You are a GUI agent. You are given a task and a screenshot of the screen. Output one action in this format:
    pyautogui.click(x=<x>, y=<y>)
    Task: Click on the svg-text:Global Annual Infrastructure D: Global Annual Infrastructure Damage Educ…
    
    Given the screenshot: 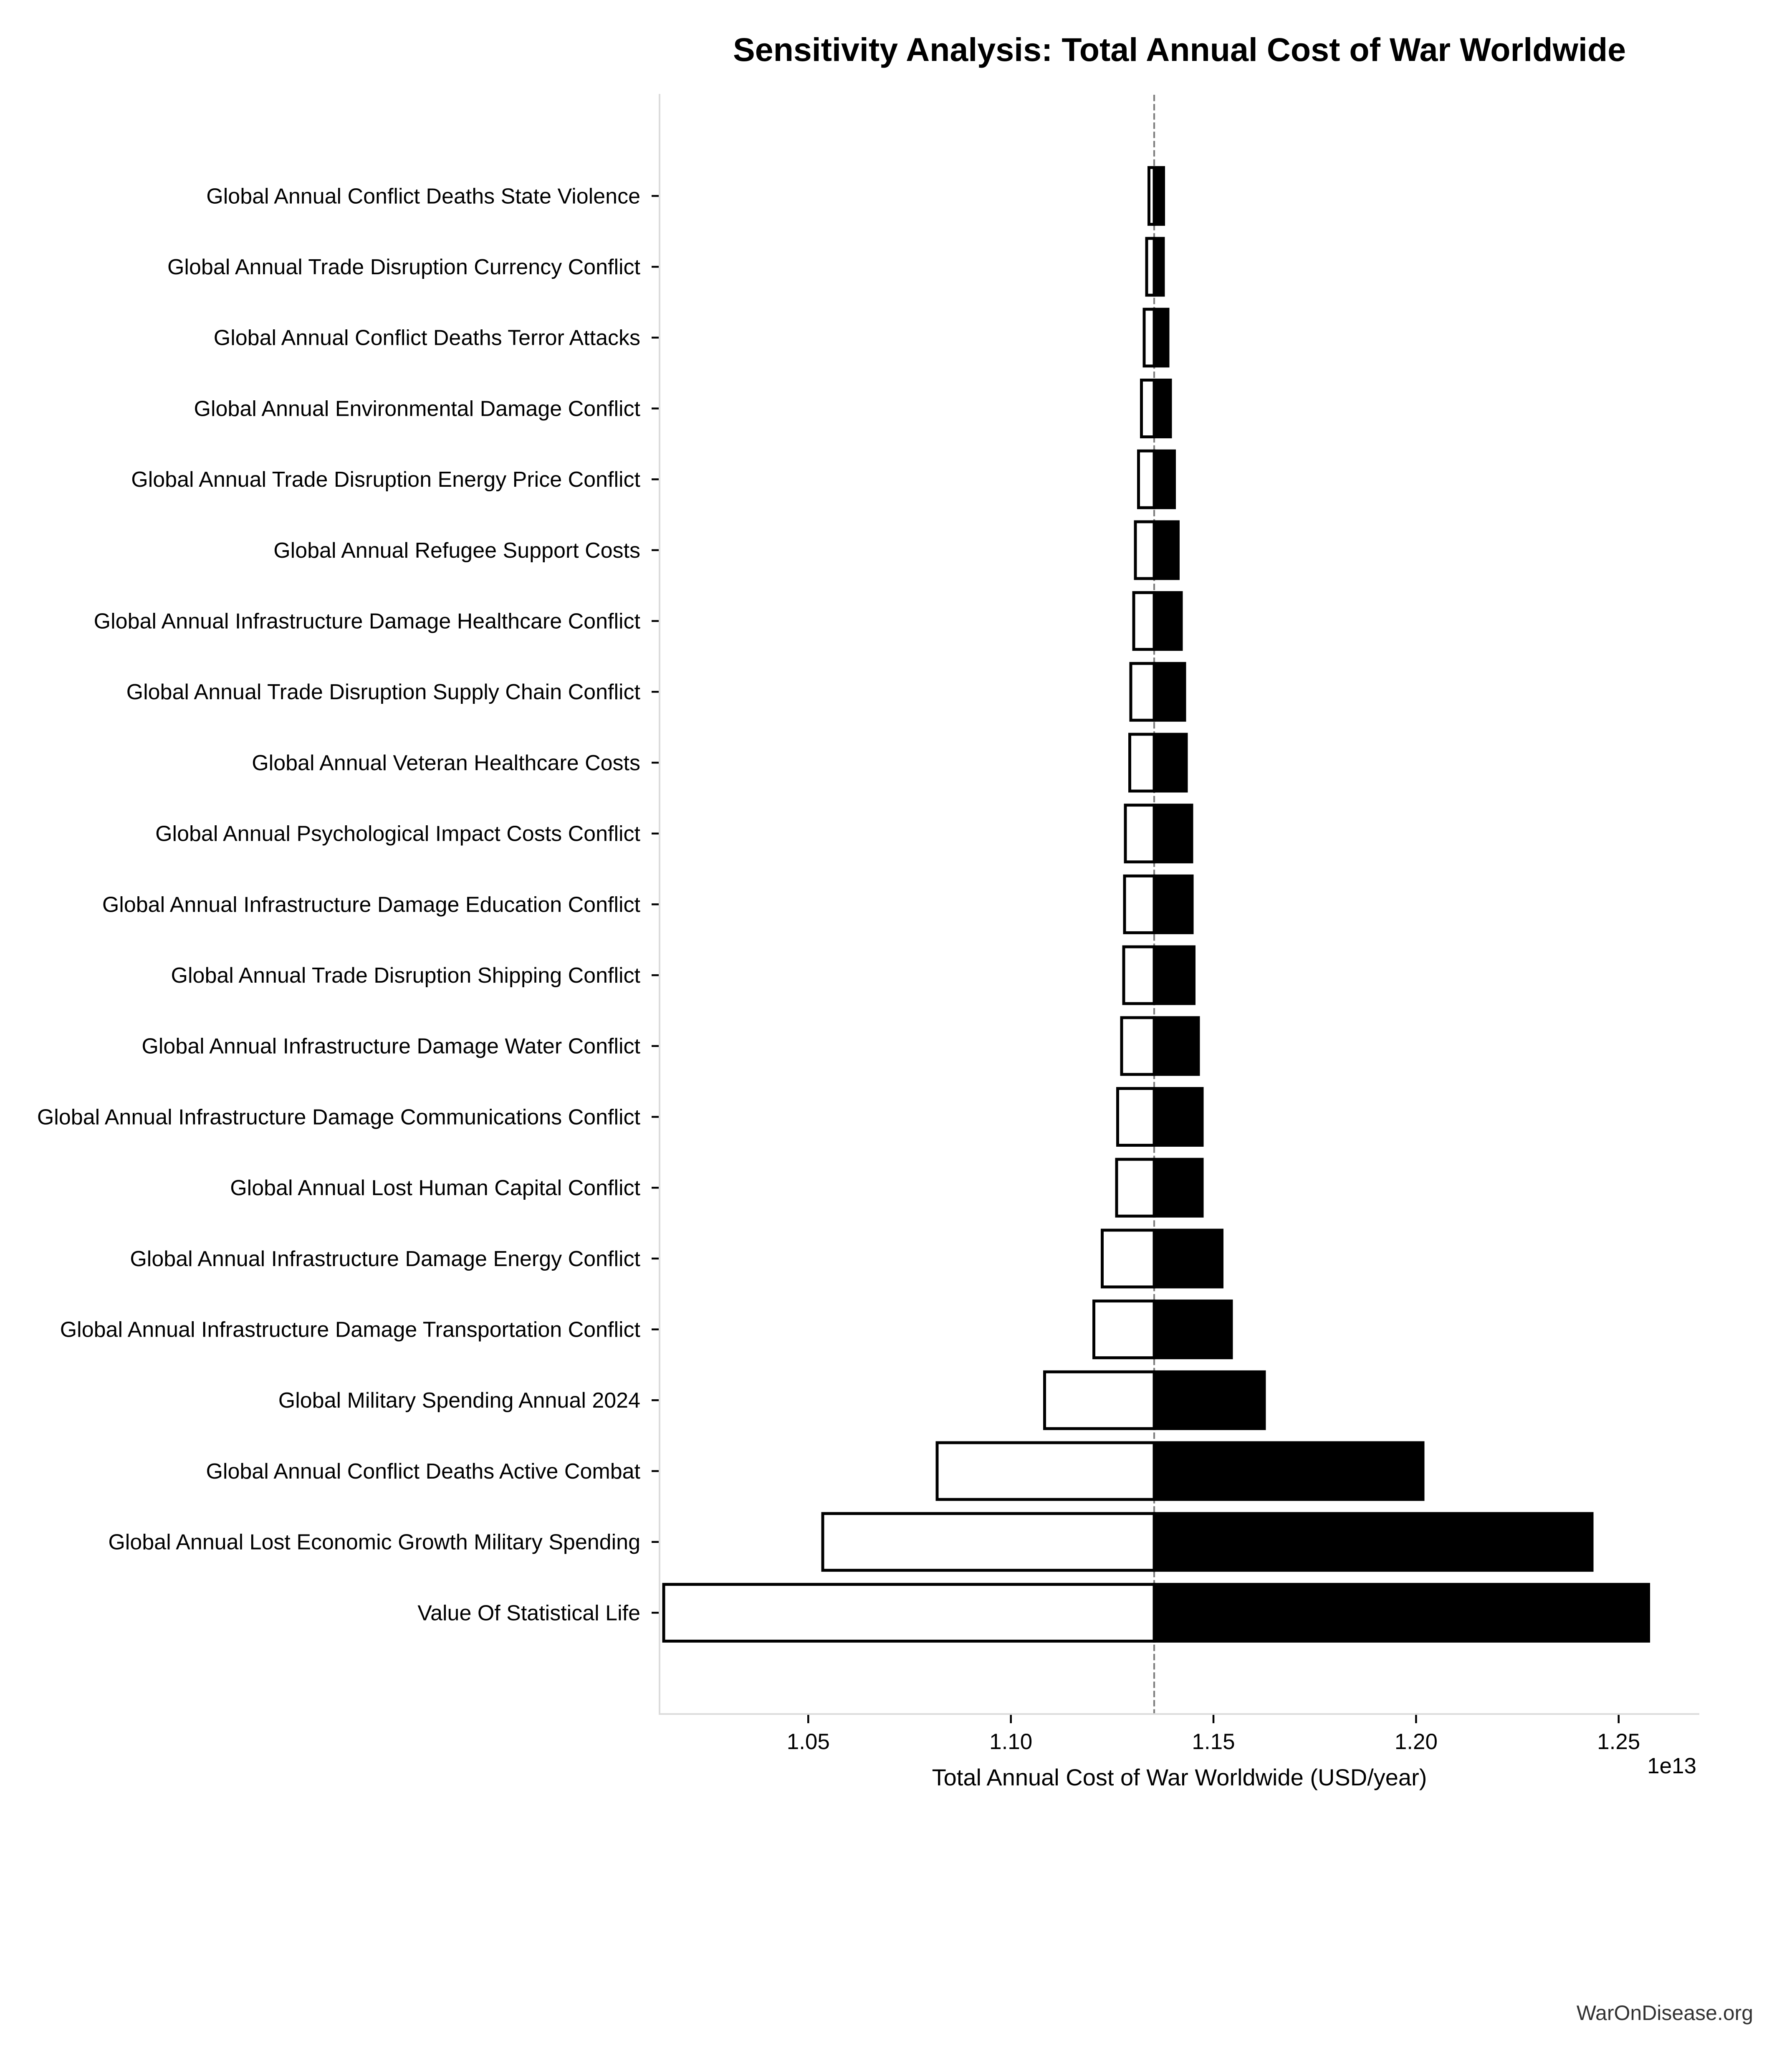 What is the action you would take?
    pyautogui.click(x=371, y=904)
    